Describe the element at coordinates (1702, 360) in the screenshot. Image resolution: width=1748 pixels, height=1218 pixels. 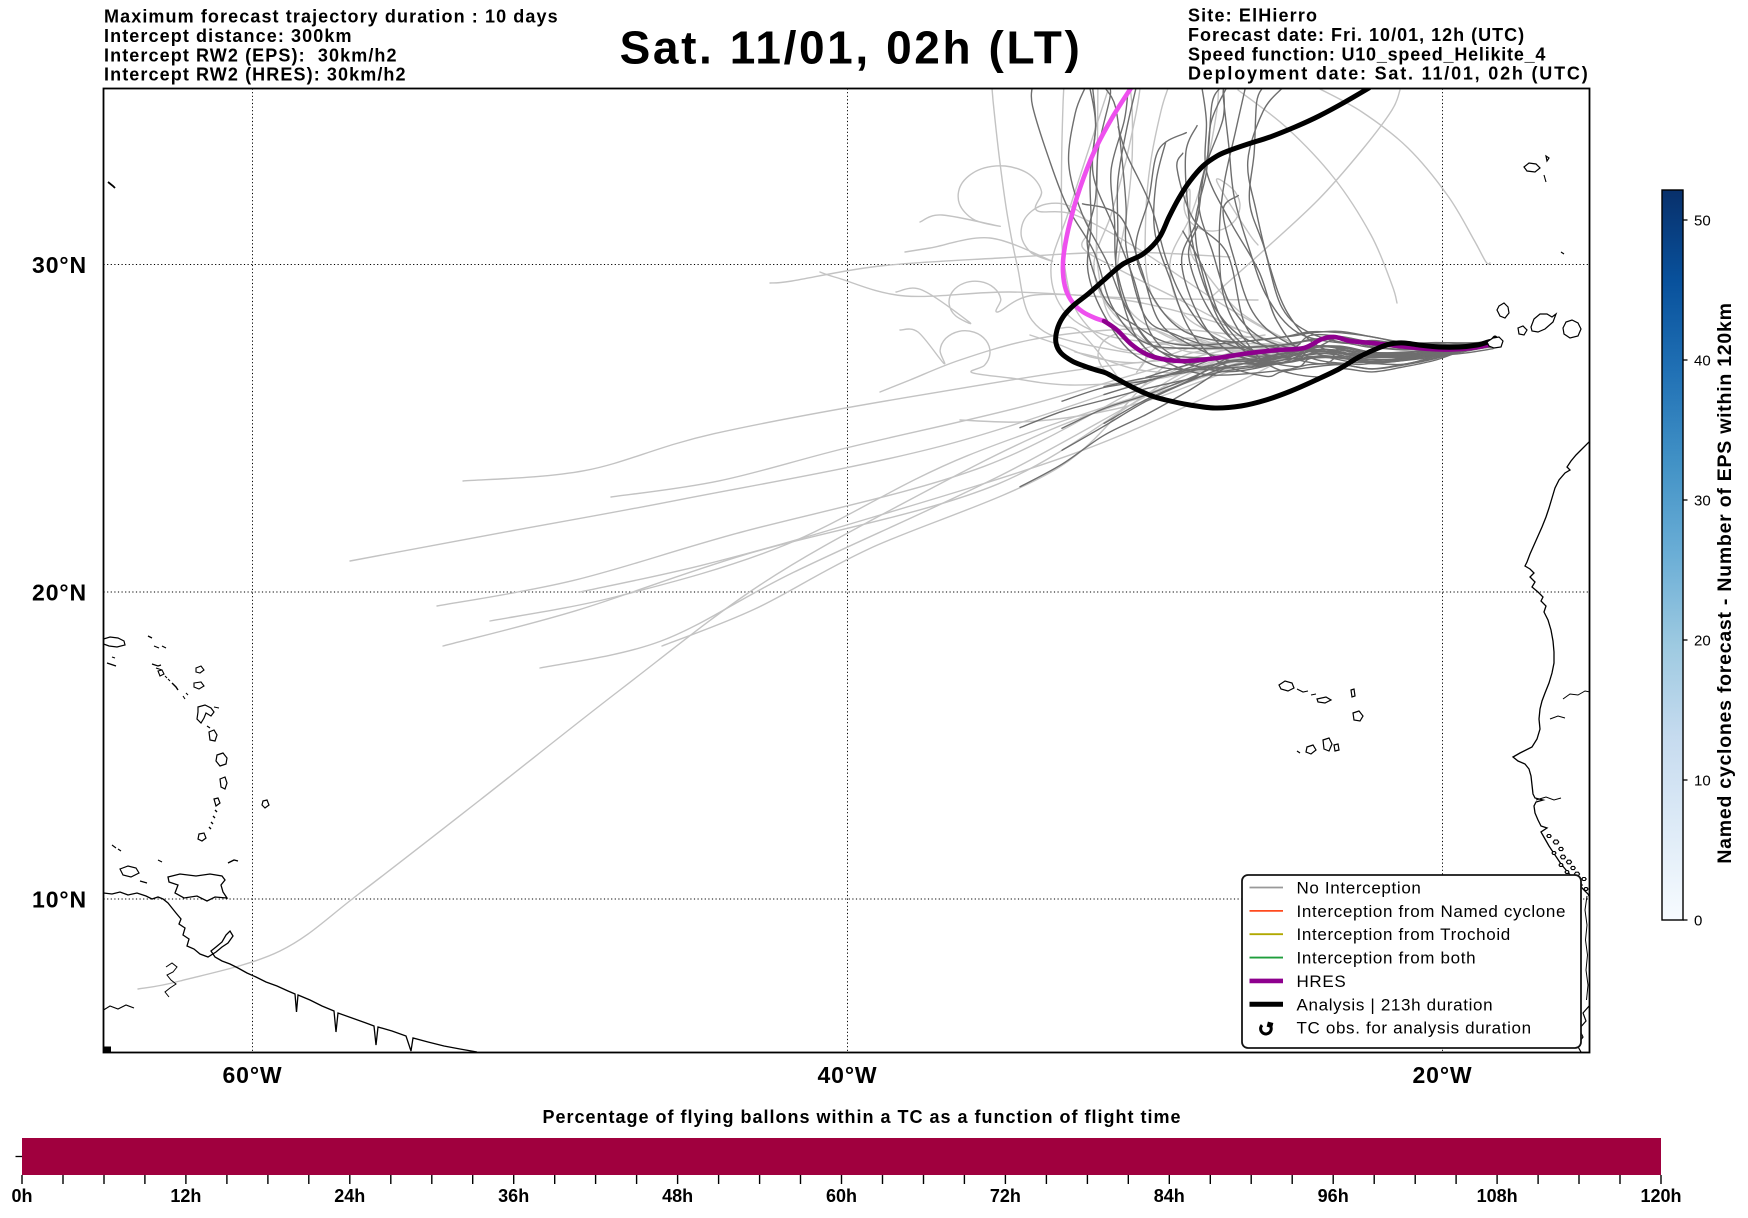
I see `svg-text: 40` at that location.